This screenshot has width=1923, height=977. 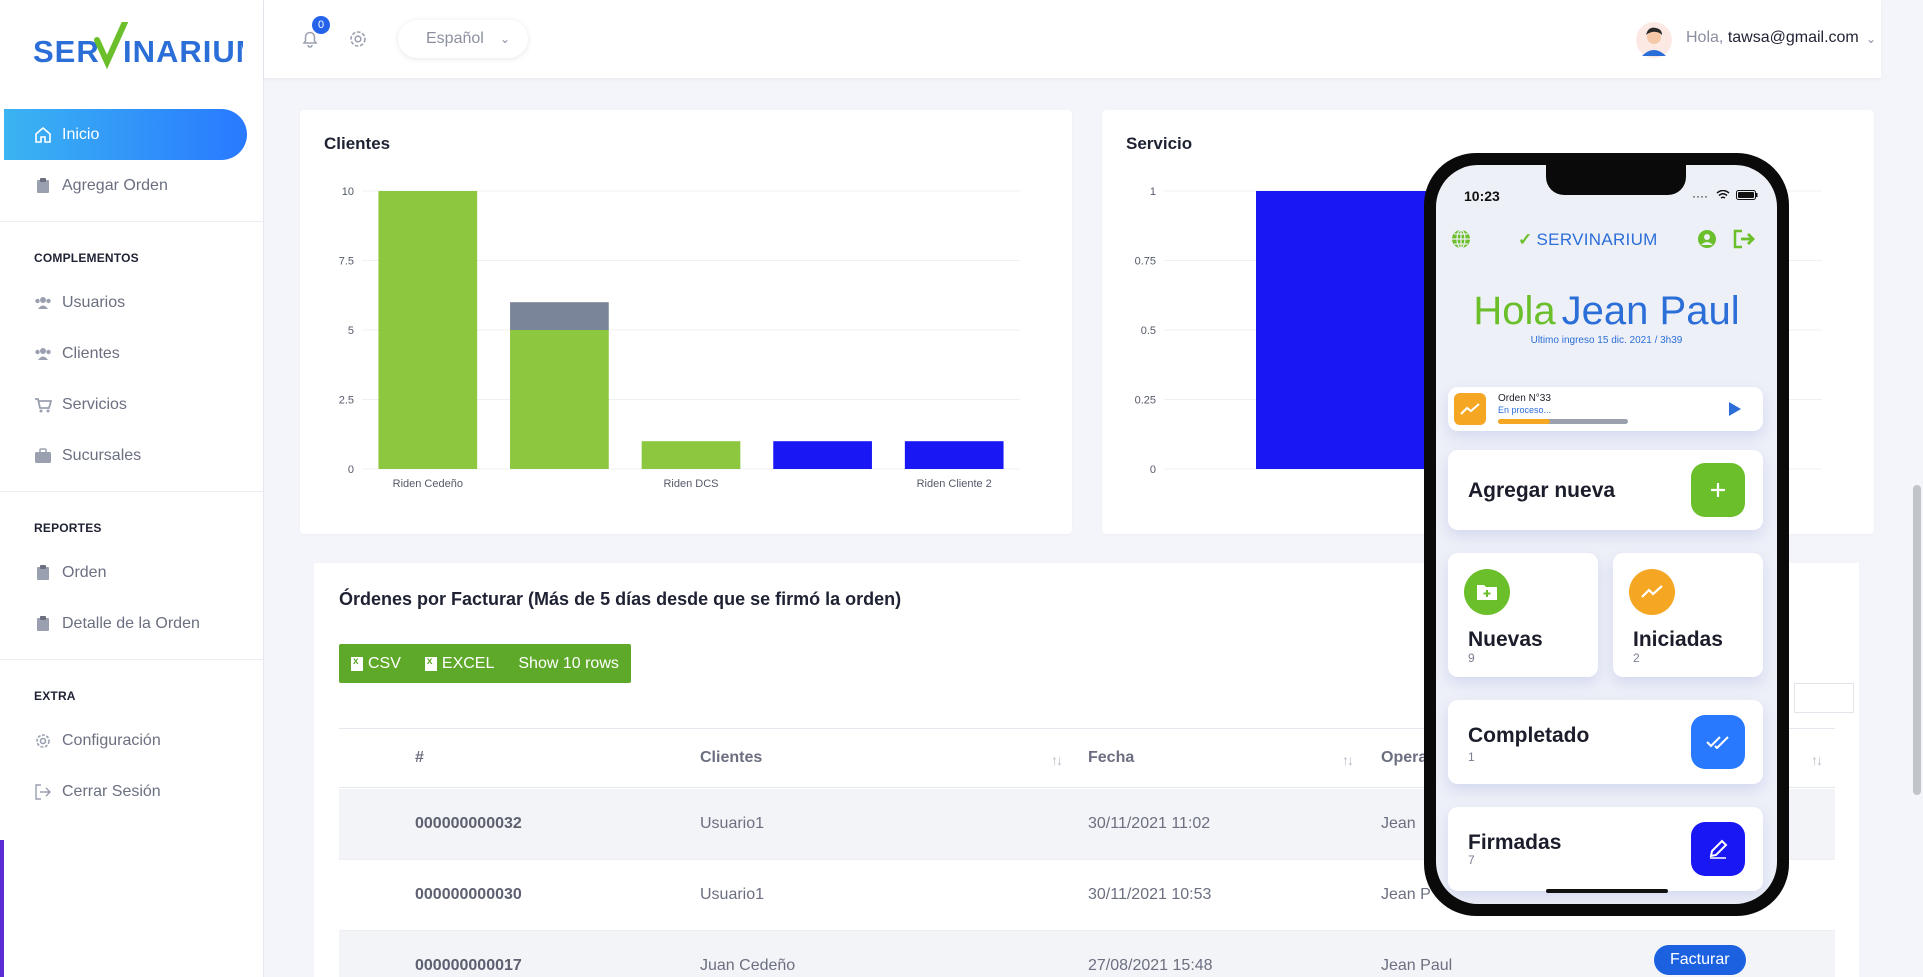 What do you see at coordinates (131, 623) in the screenshot?
I see `sidebar-item-label: Detalle de la Orden` at bounding box center [131, 623].